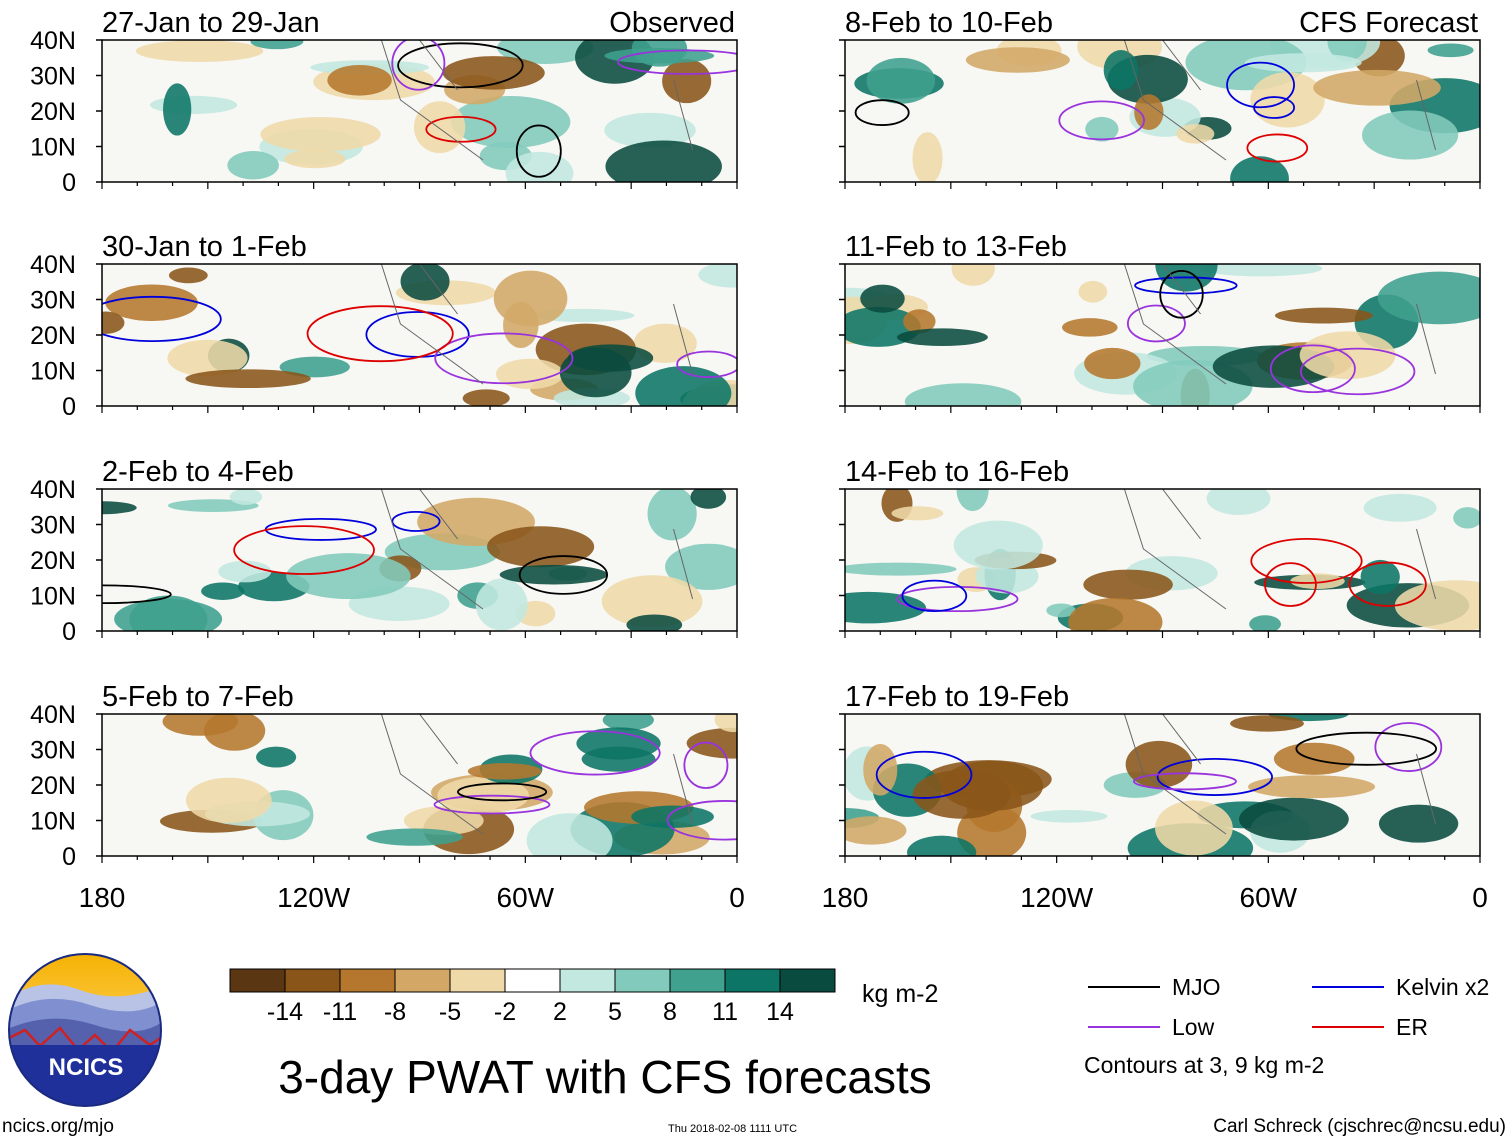 The image size is (1510, 1141). Describe the element at coordinates (505, 1012) in the screenshot. I see `colorbar-label: -2` at that location.